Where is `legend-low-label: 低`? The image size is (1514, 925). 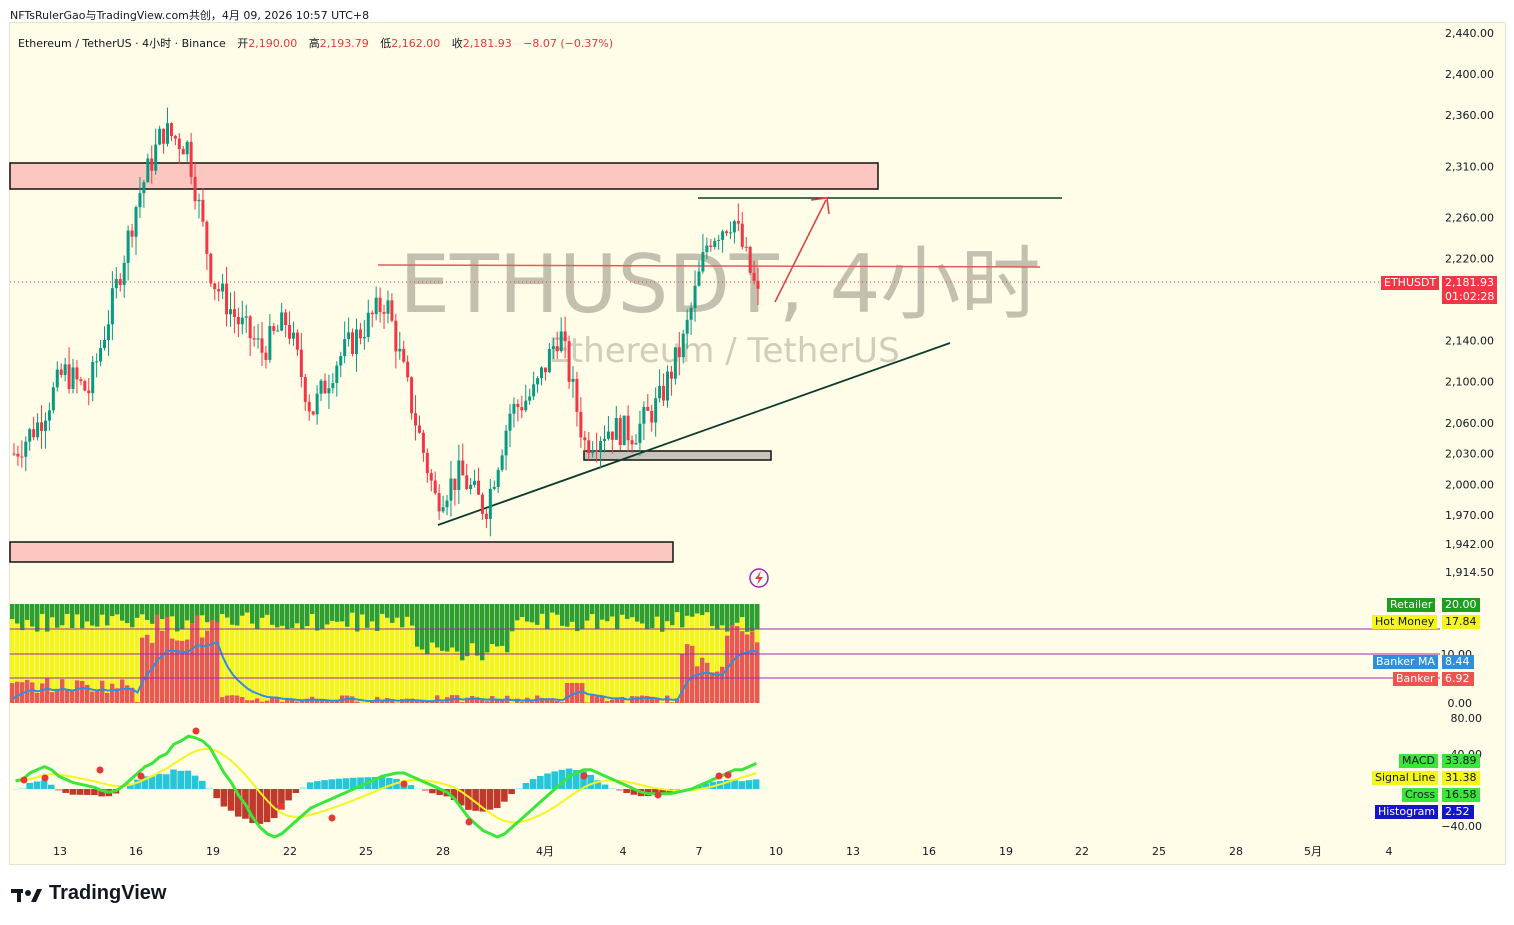 legend-low-label: 低 is located at coordinates (386, 43).